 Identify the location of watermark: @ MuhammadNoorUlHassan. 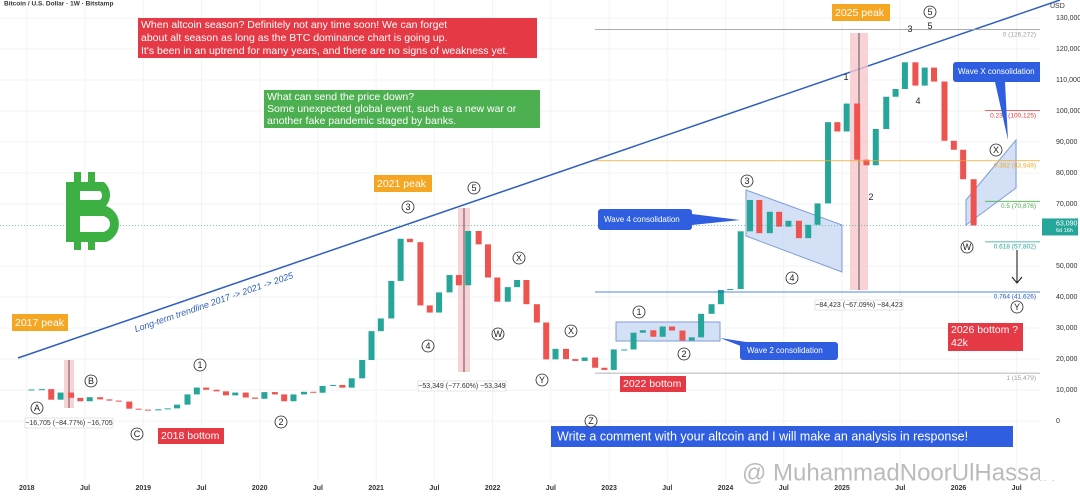
(899, 472).